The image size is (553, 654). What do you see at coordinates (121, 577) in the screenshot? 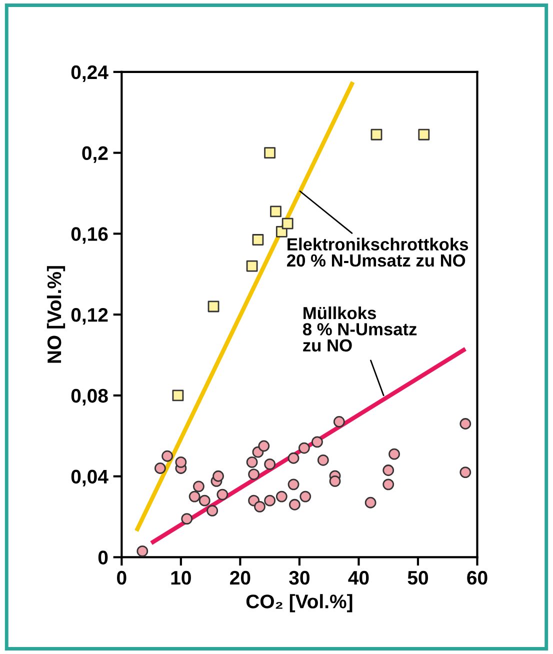
I see `x-tick-label: 0` at bounding box center [121, 577].